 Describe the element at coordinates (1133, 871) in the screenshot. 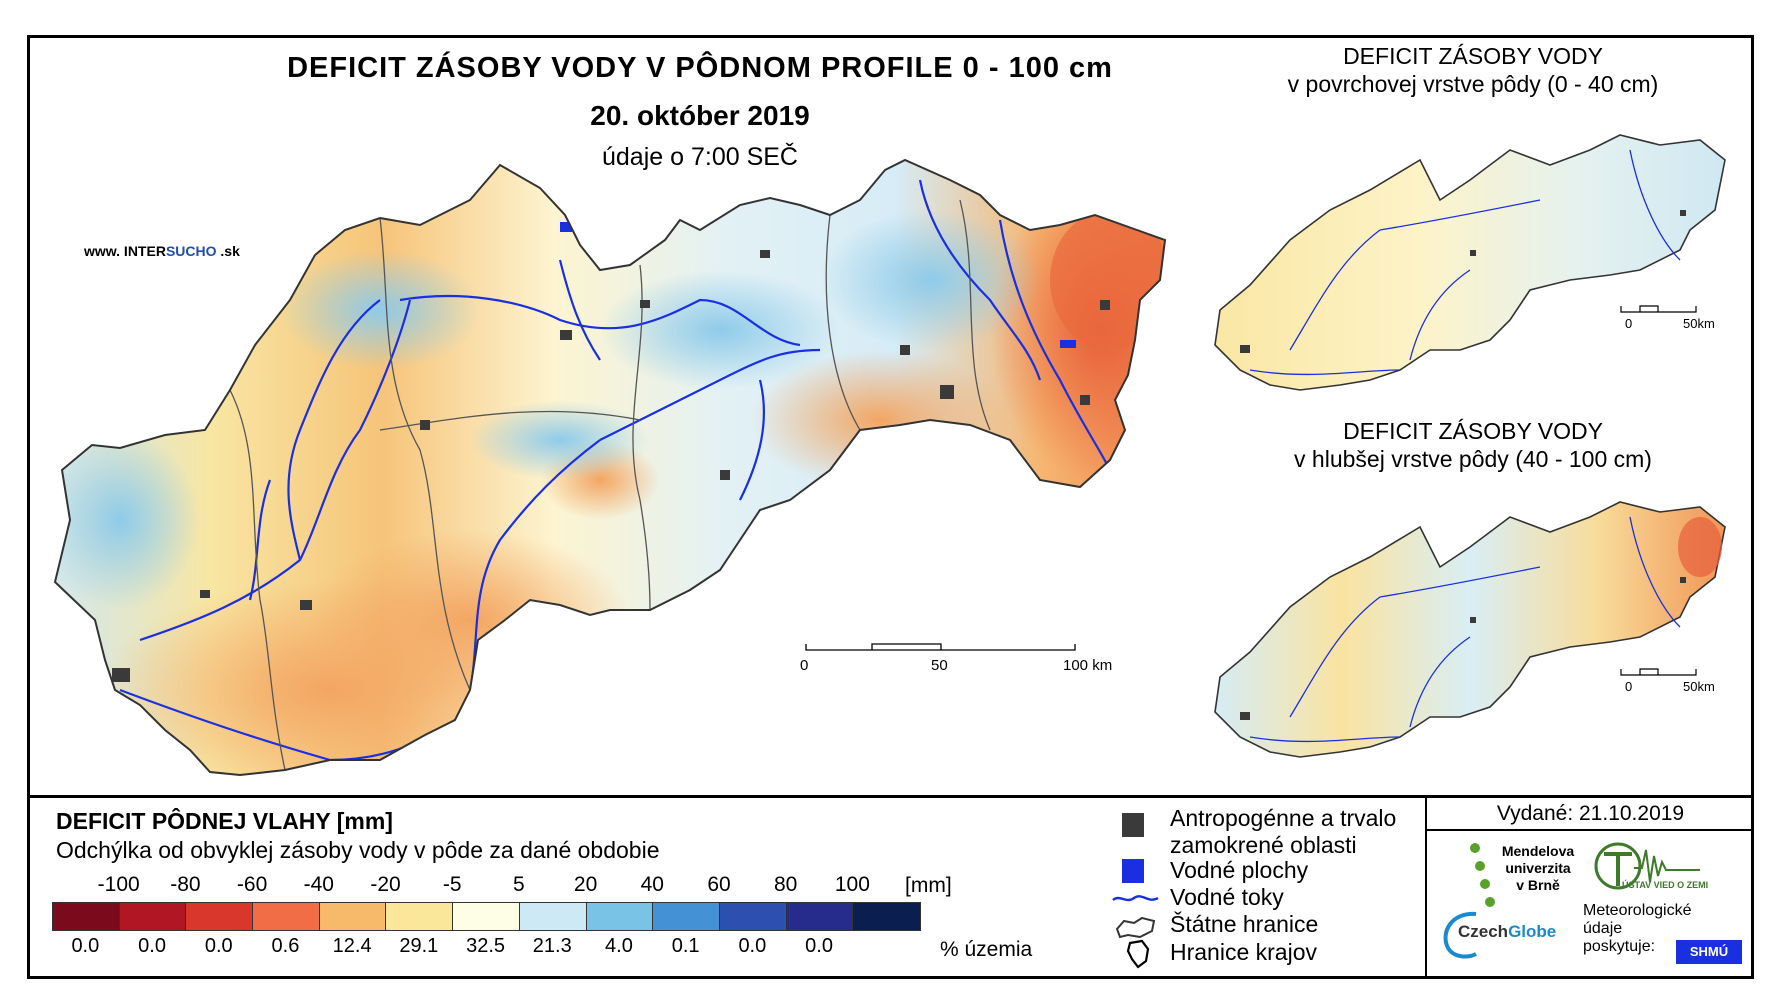

I see `water-symbol` at that location.